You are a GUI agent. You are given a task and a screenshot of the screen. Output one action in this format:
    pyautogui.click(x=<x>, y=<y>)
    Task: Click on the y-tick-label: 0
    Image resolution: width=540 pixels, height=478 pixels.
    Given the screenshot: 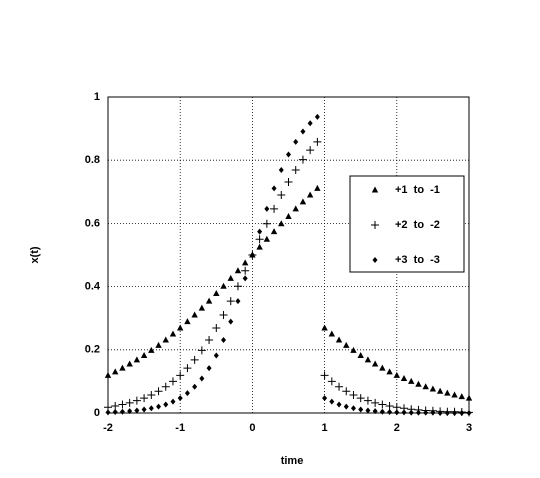 What is the action you would take?
    pyautogui.click(x=97, y=413)
    